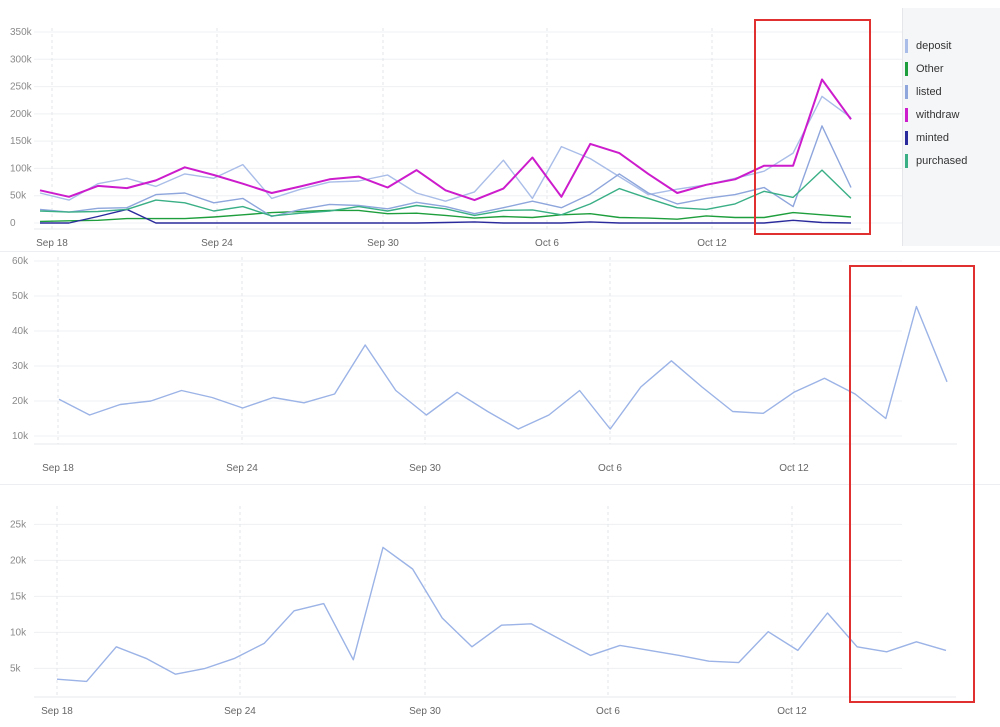 The width and height of the screenshot is (1000, 727). I want to click on highlight-box-bottom, so click(912, 484).